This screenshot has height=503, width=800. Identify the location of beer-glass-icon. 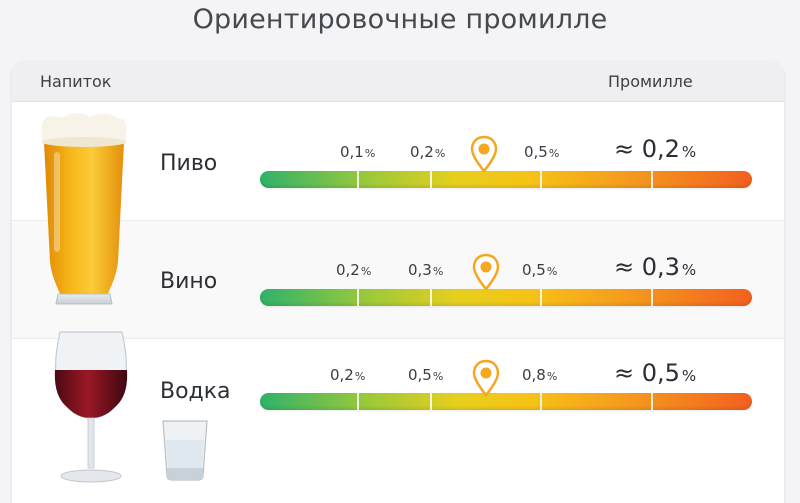
(84, 209).